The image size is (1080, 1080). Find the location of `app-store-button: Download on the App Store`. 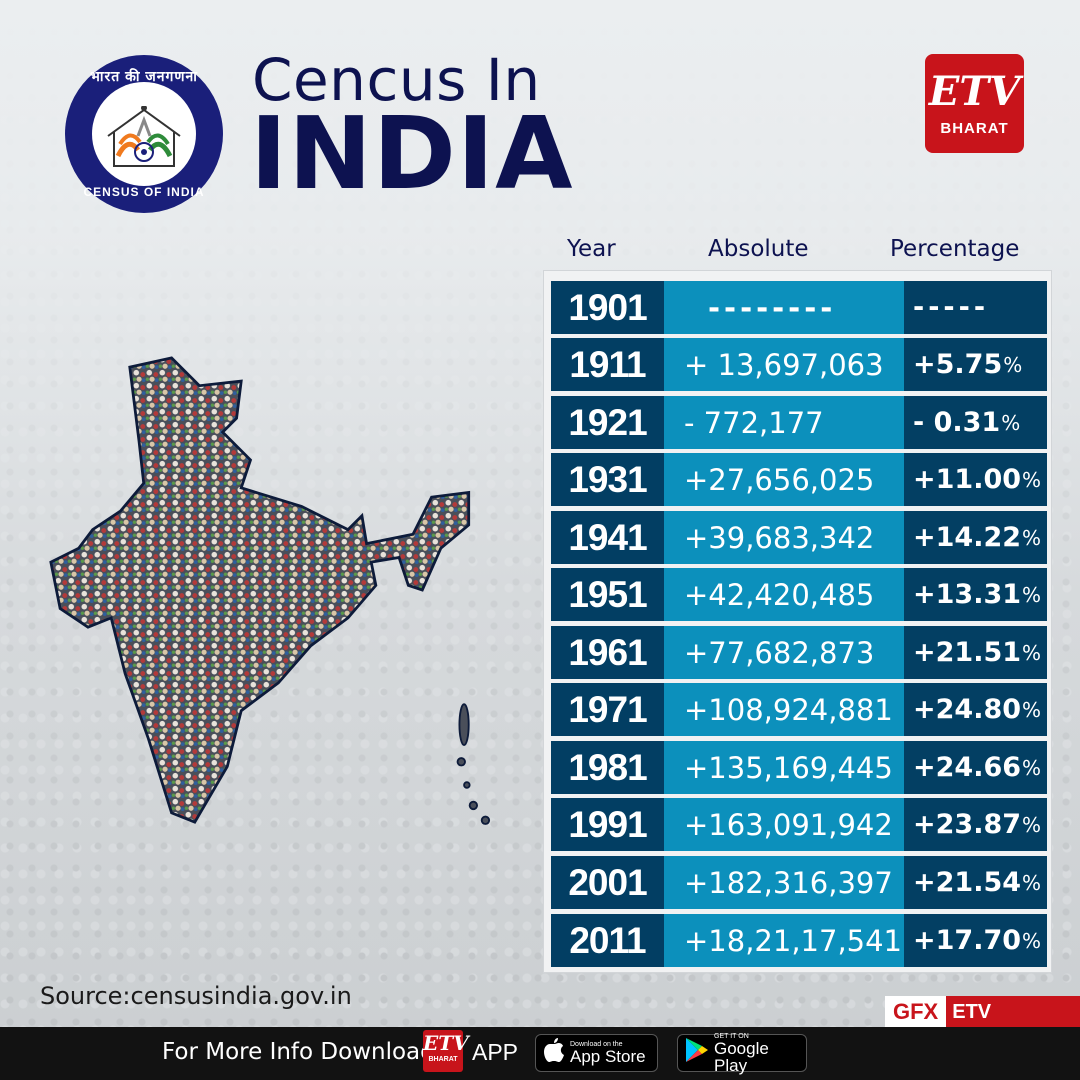

app-store-button: Download on the App Store is located at coordinates (596, 1053).